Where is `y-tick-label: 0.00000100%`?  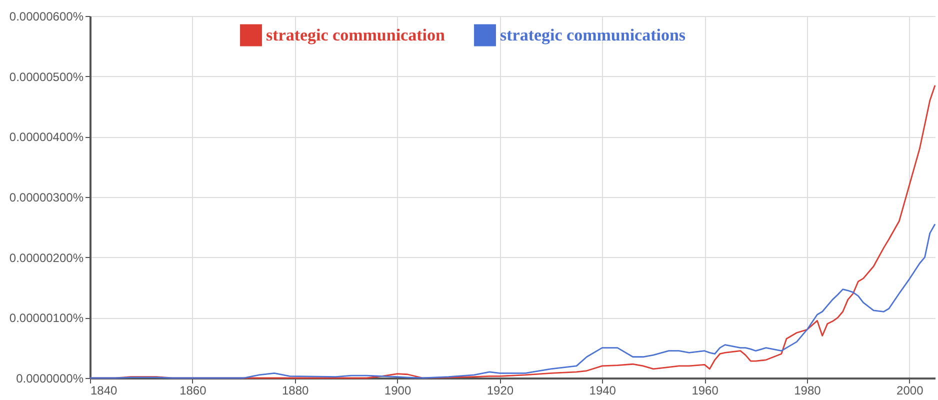 y-tick-label: 0.00000100% is located at coordinates (46, 318).